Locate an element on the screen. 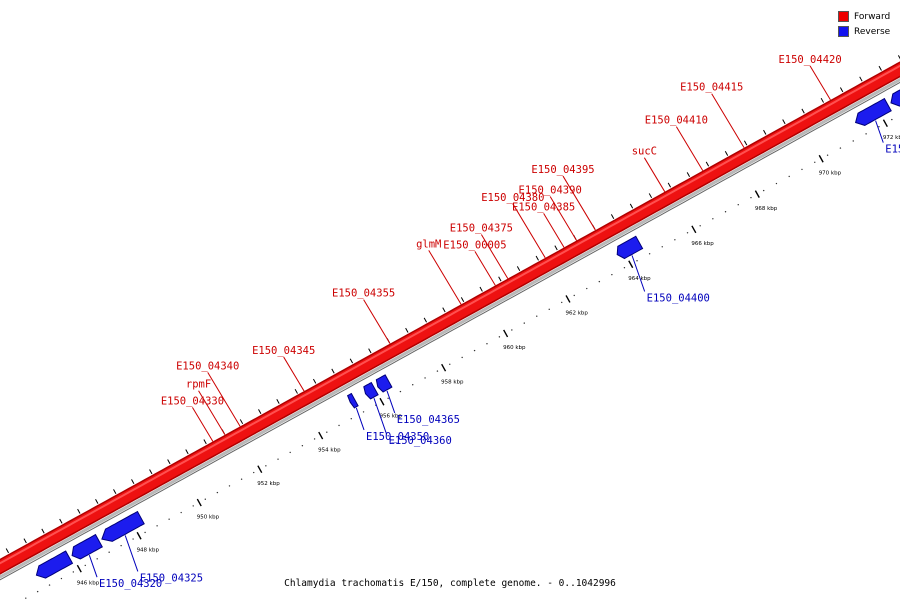  forward-gene-label: E150_04410 is located at coordinates (676, 121).